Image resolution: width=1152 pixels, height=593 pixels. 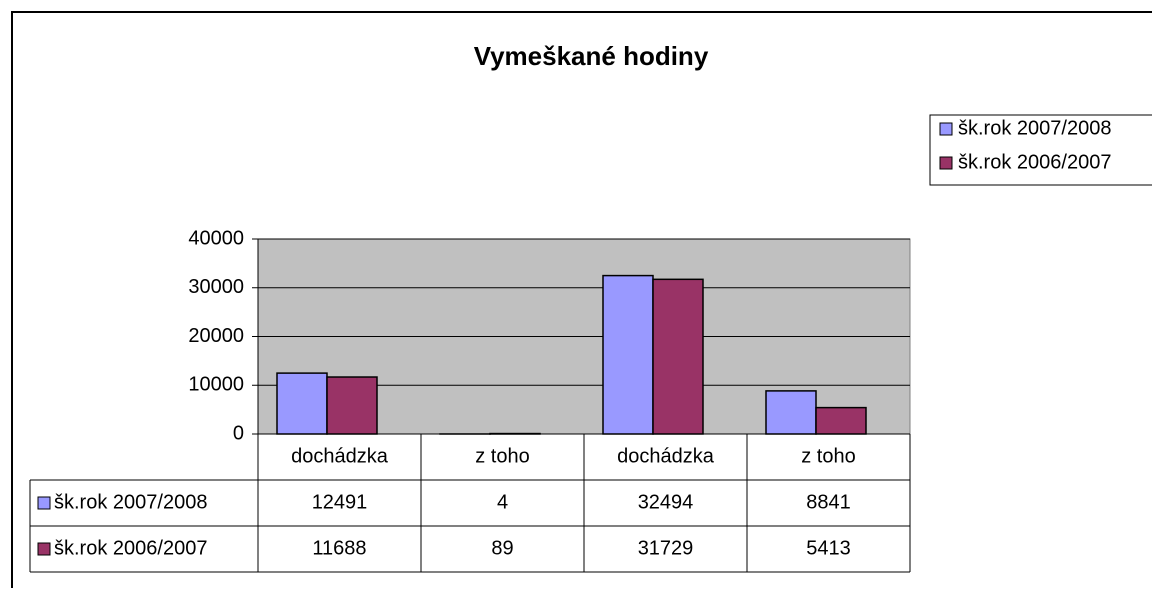 I want to click on legend-label: šk.rok 2006/2007, so click(x=1034, y=162).